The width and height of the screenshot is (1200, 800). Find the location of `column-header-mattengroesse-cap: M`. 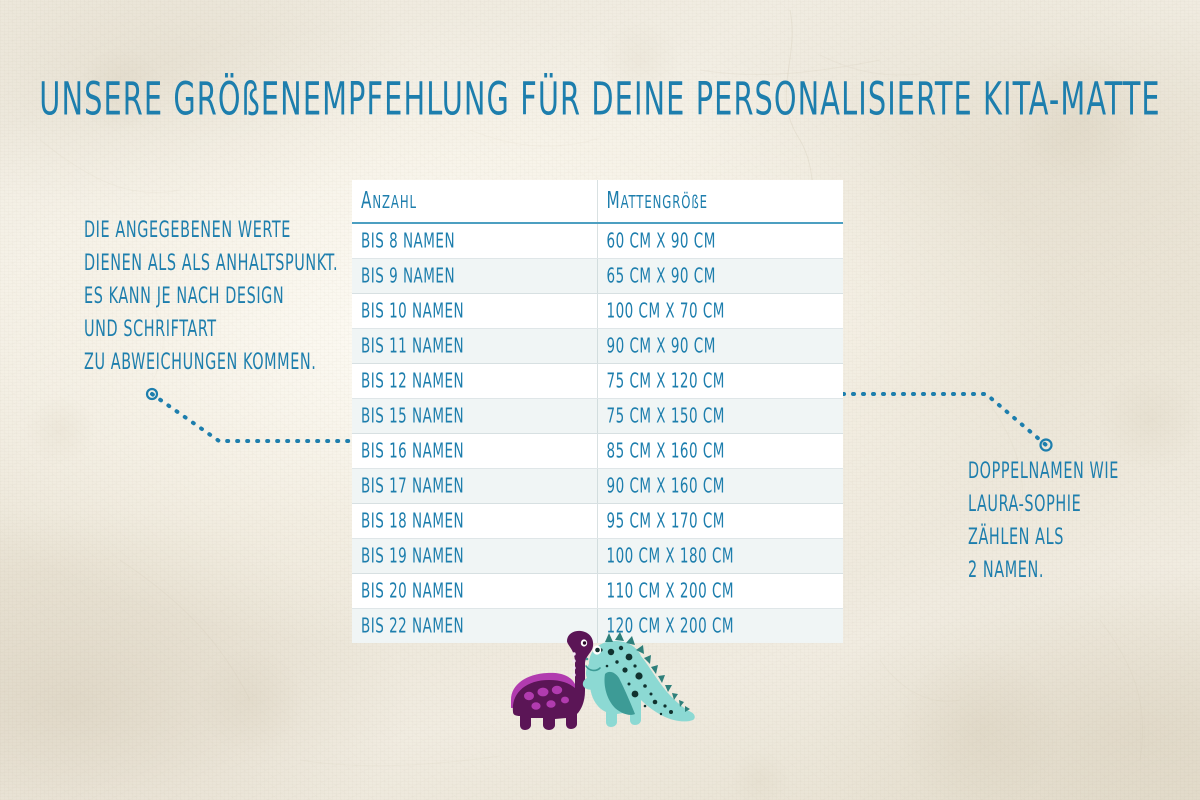

column-header-mattengroesse-cap: M is located at coordinates (613, 201).